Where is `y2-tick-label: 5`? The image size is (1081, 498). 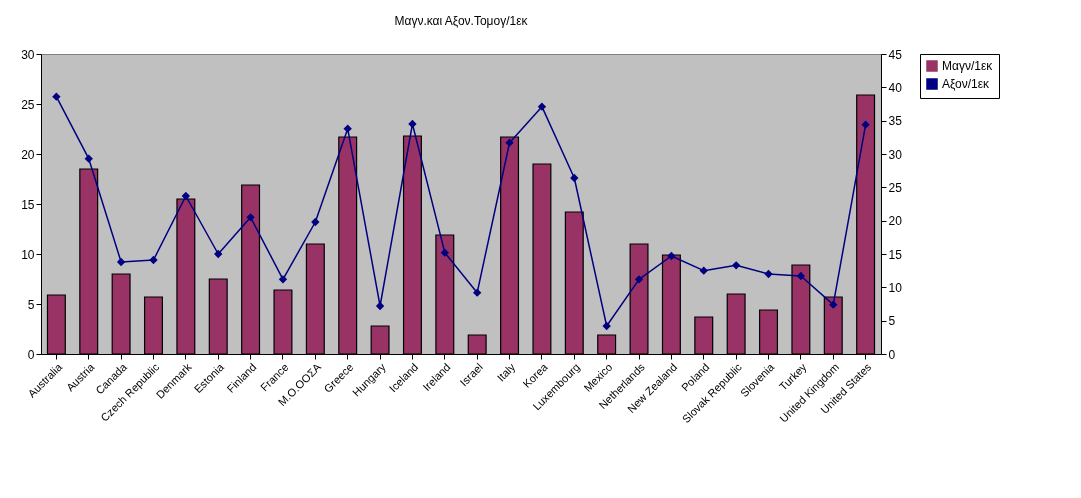
y2-tick-label: 5 is located at coordinates (892, 321).